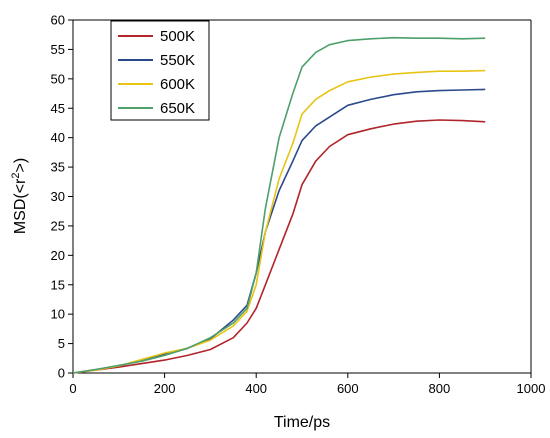 The height and width of the screenshot is (438, 550). What do you see at coordinates (58, 78) in the screenshot?
I see `y-tick-label: 50` at bounding box center [58, 78].